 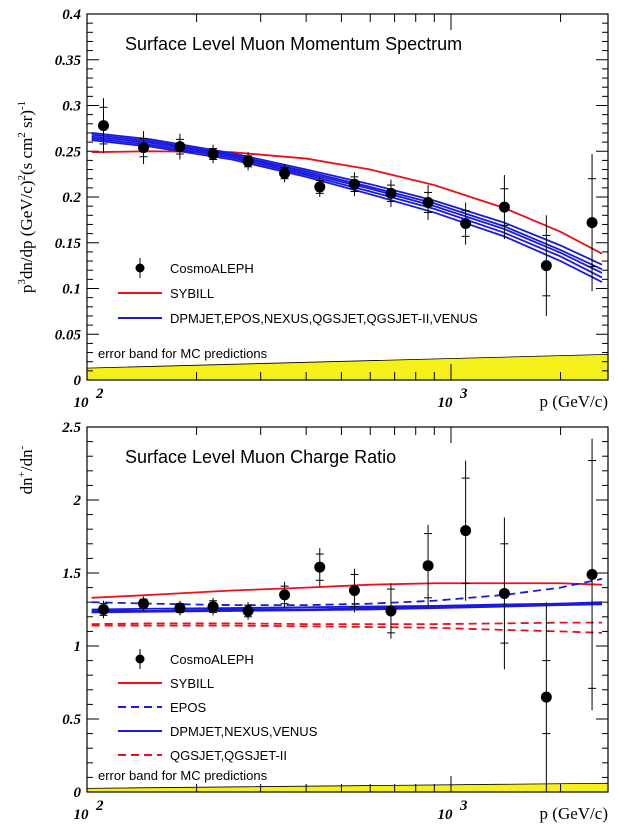 What do you see at coordinates (71, 198) in the screenshot?
I see `y-tick-label: 0.2` at bounding box center [71, 198].